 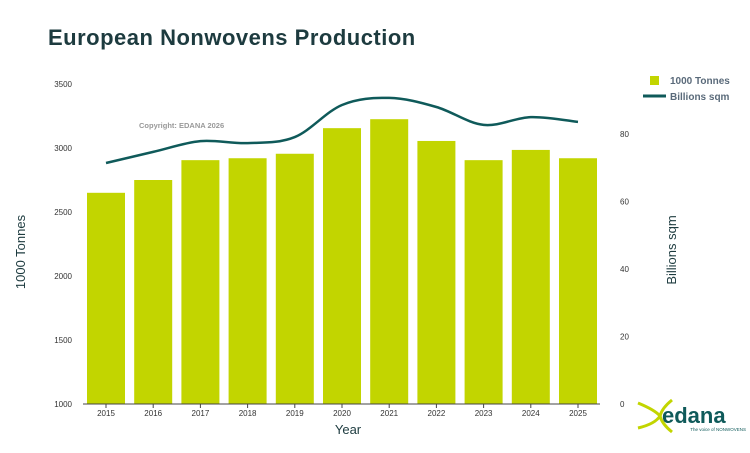 What do you see at coordinates (436, 272) in the screenshot?
I see `bar-2022` at bounding box center [436, 272].